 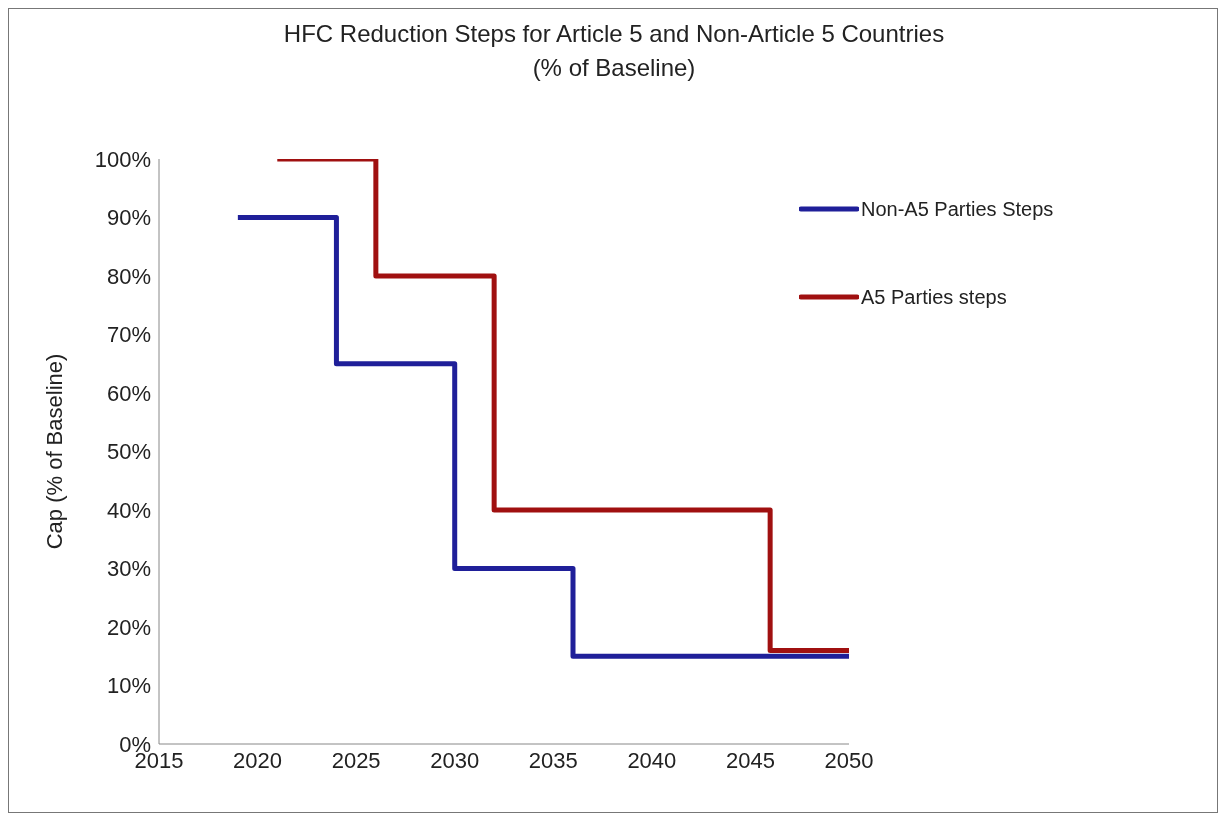 I want to click on y-tick-label: 30%, so click(x=128, y=569).